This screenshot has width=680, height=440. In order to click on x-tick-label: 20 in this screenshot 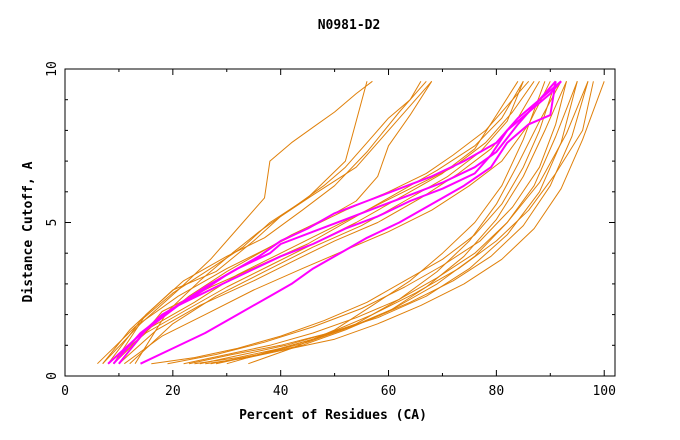, I will do `click(173, 391)`.